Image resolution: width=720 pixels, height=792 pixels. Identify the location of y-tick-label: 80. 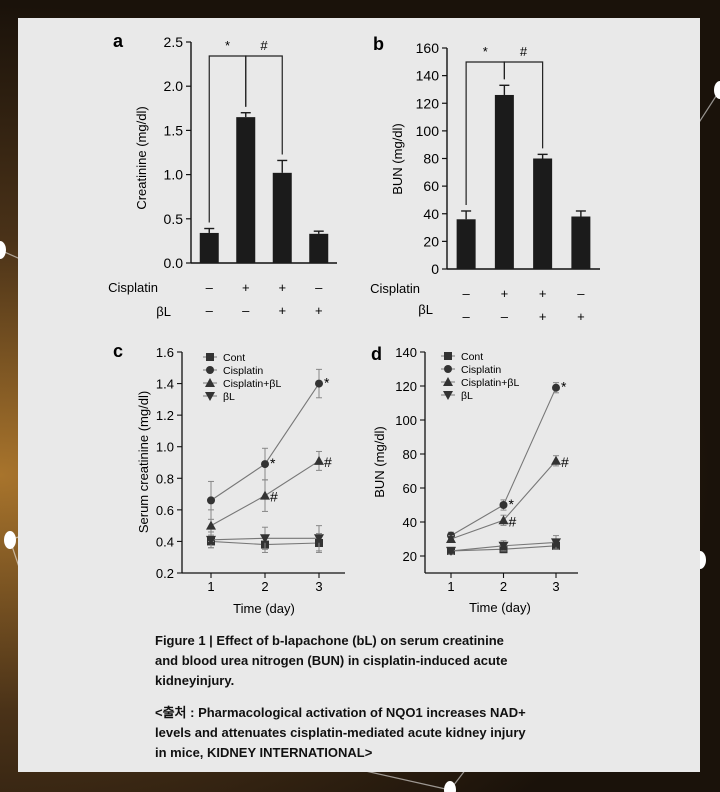
(431, 159).